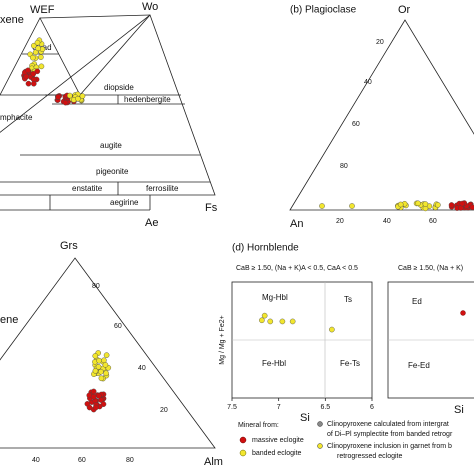 Image resolution: width=474 pixels, height=474 pixels. Describe the element at coordinates (390, 434) in the screenshot. I see `legend-label: of Di–Pl symplectite from banded retrogr` at that location.